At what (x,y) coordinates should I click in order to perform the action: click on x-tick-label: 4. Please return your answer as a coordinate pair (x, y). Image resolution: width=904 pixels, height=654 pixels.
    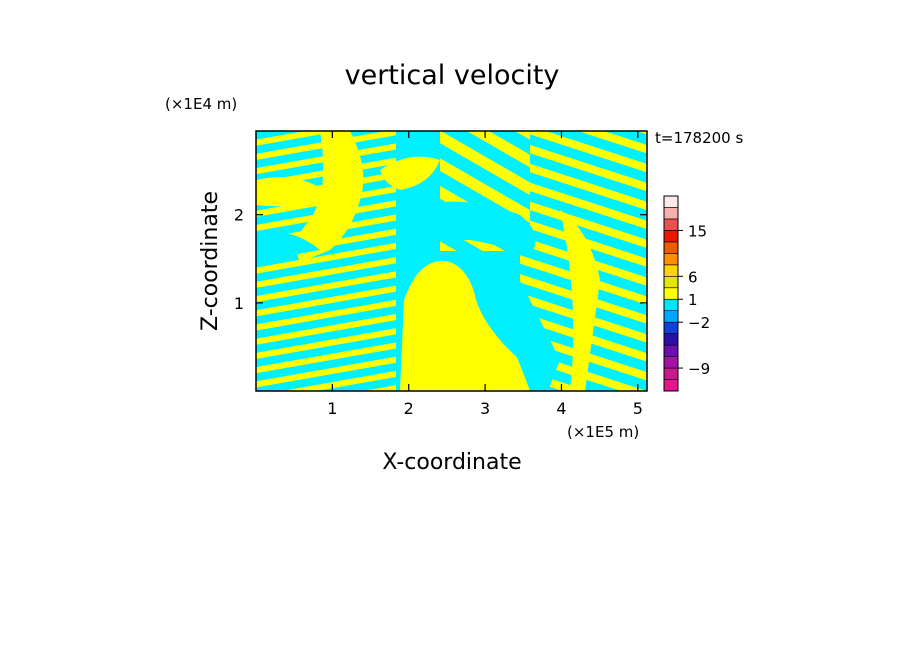
    Looking at the image, I should click on (561, 408).